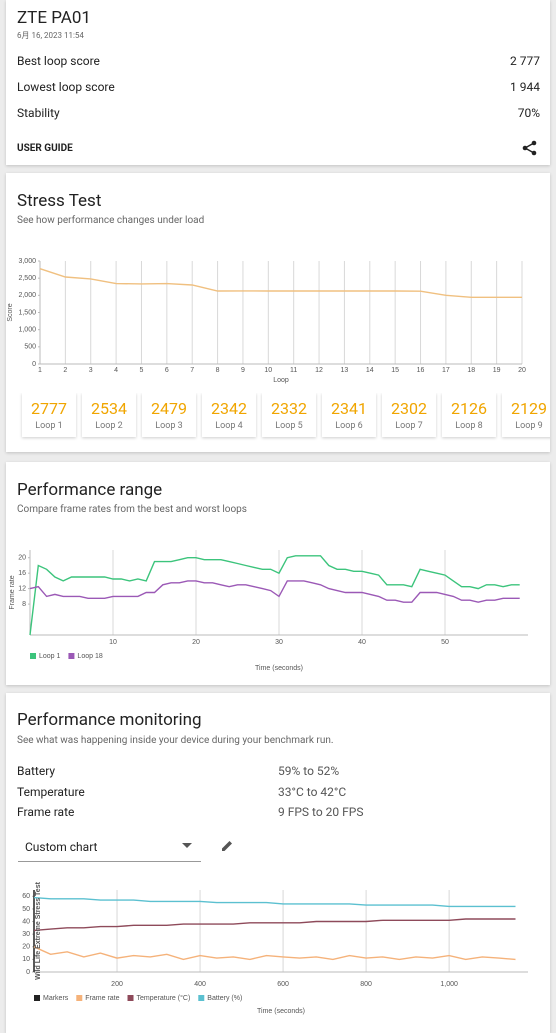  What do you see at coordinates (26, 947) in the screenshot?
I see `y-tick-label: 20` at bounding box center [26, 947].